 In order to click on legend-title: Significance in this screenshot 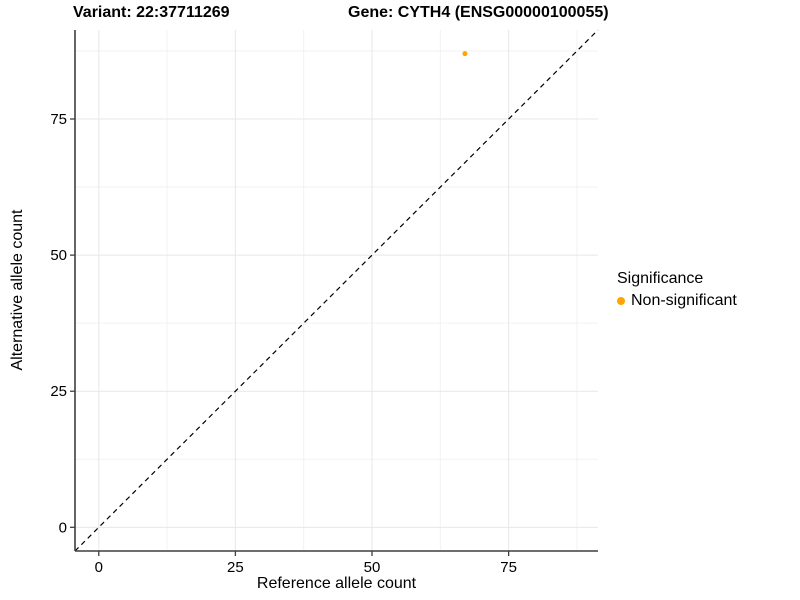, I will do `click(660, 278)`.